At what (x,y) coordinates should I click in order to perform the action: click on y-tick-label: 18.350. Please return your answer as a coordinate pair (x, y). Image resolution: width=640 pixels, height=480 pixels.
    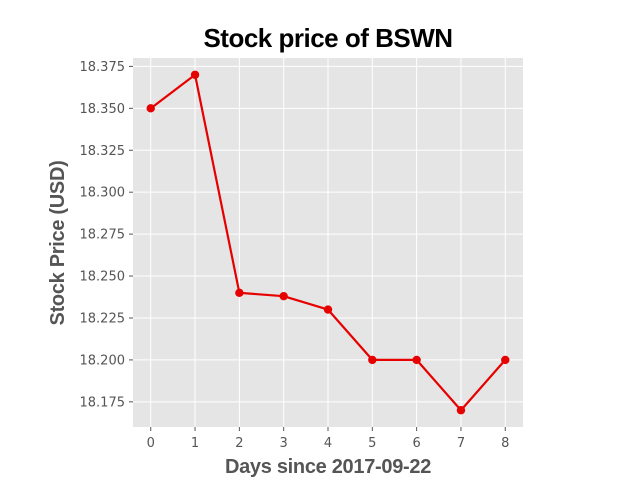
    Looking at the image, I should click on (103, 109).